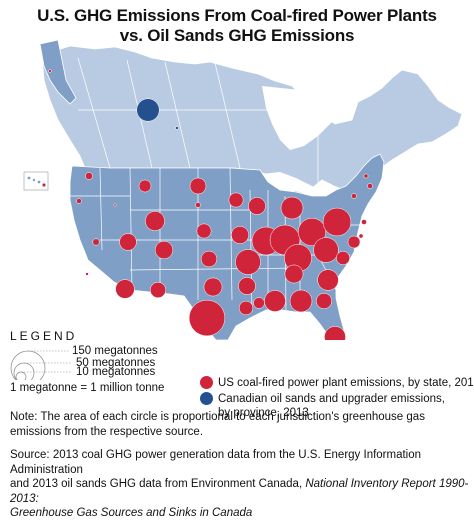  I want to click on coal-circle-mt, so click(145, 186).